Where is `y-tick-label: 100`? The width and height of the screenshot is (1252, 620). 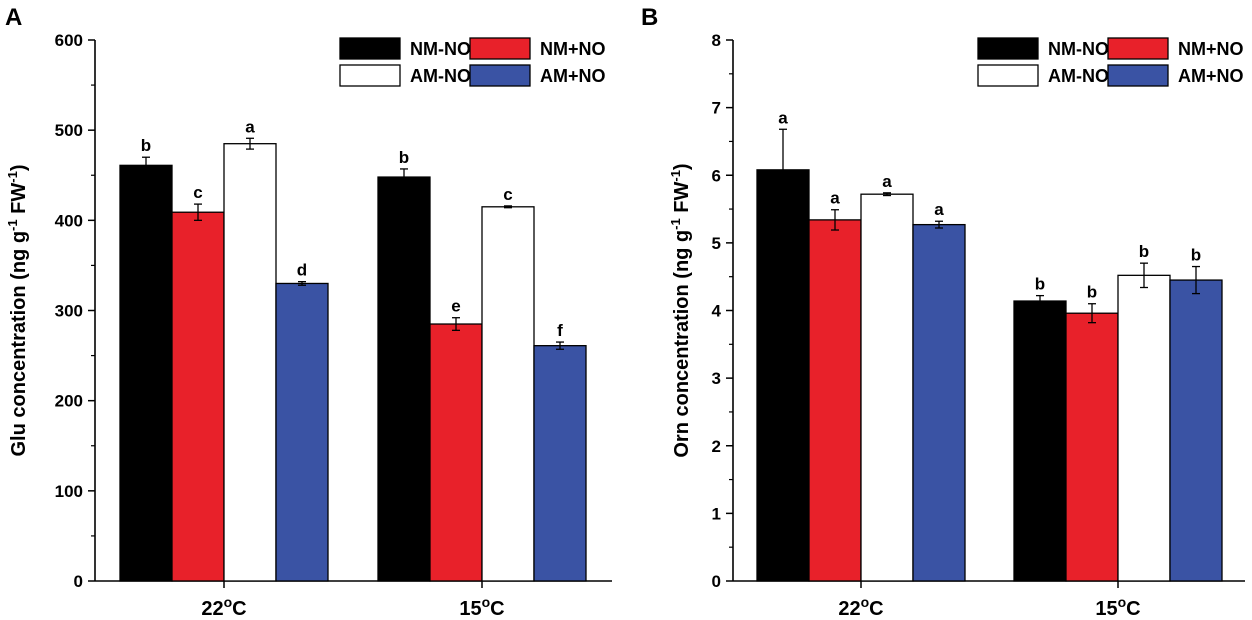 y-tick-label: 100 is located at coordinates (69, 491).